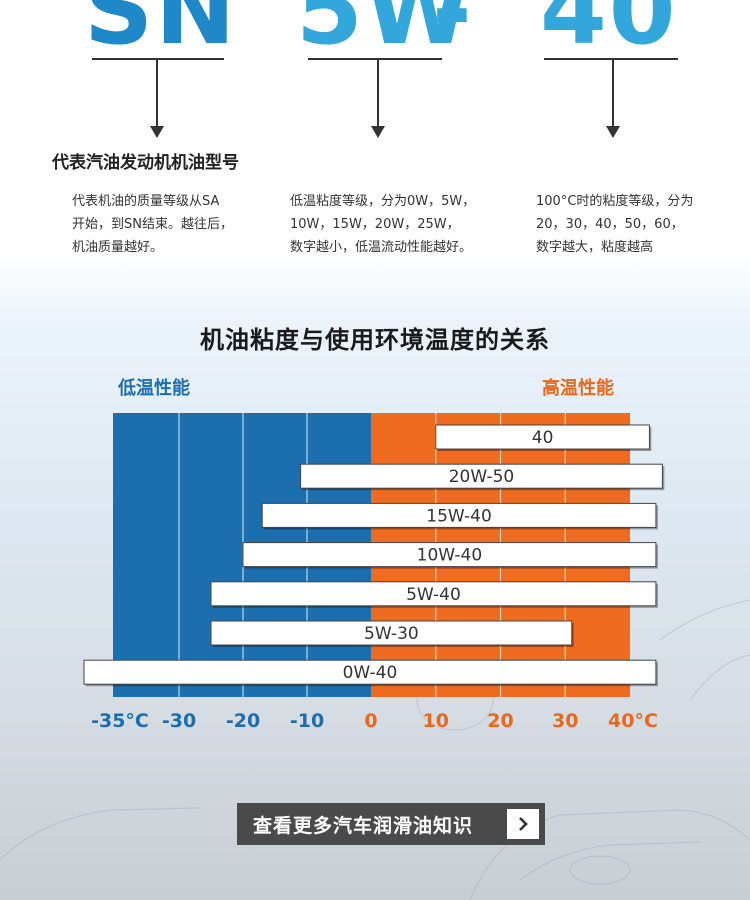  I want to click on more-knowledge-label: 查看更多汽车润滑油知识, so click(363, 825).